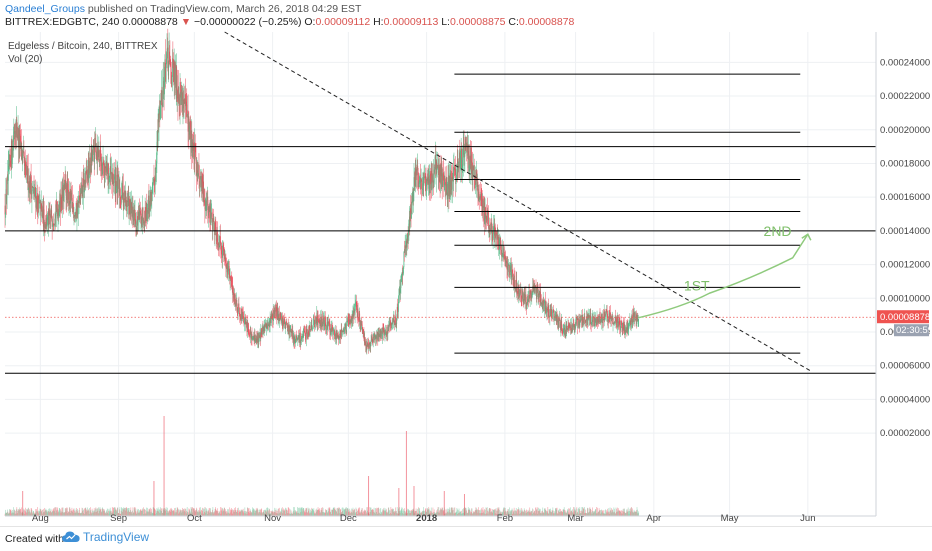  I want to click on last-price: 0.00008878, so click(150, 22).